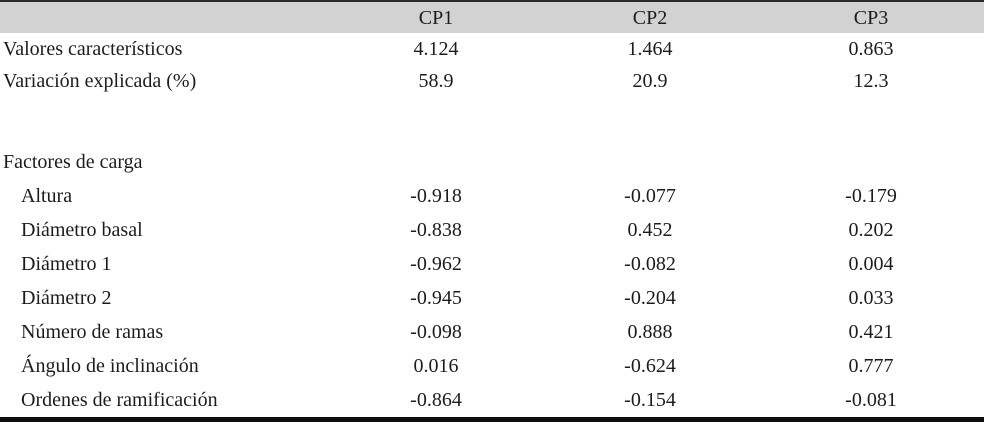  What do you see at coordinates (871, 196) in the screenshot?
I see `cell-value: -0.179` at bounding box center [871, 196].